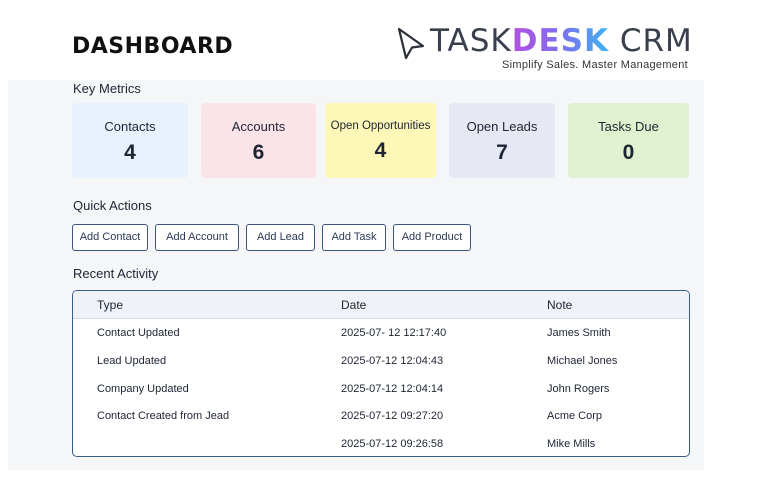 Image resolution: width=770 pixels, height=480 pixels. I want to click on metric-card-open-opportunities: Open Opportunities 4, so click(380, 140).